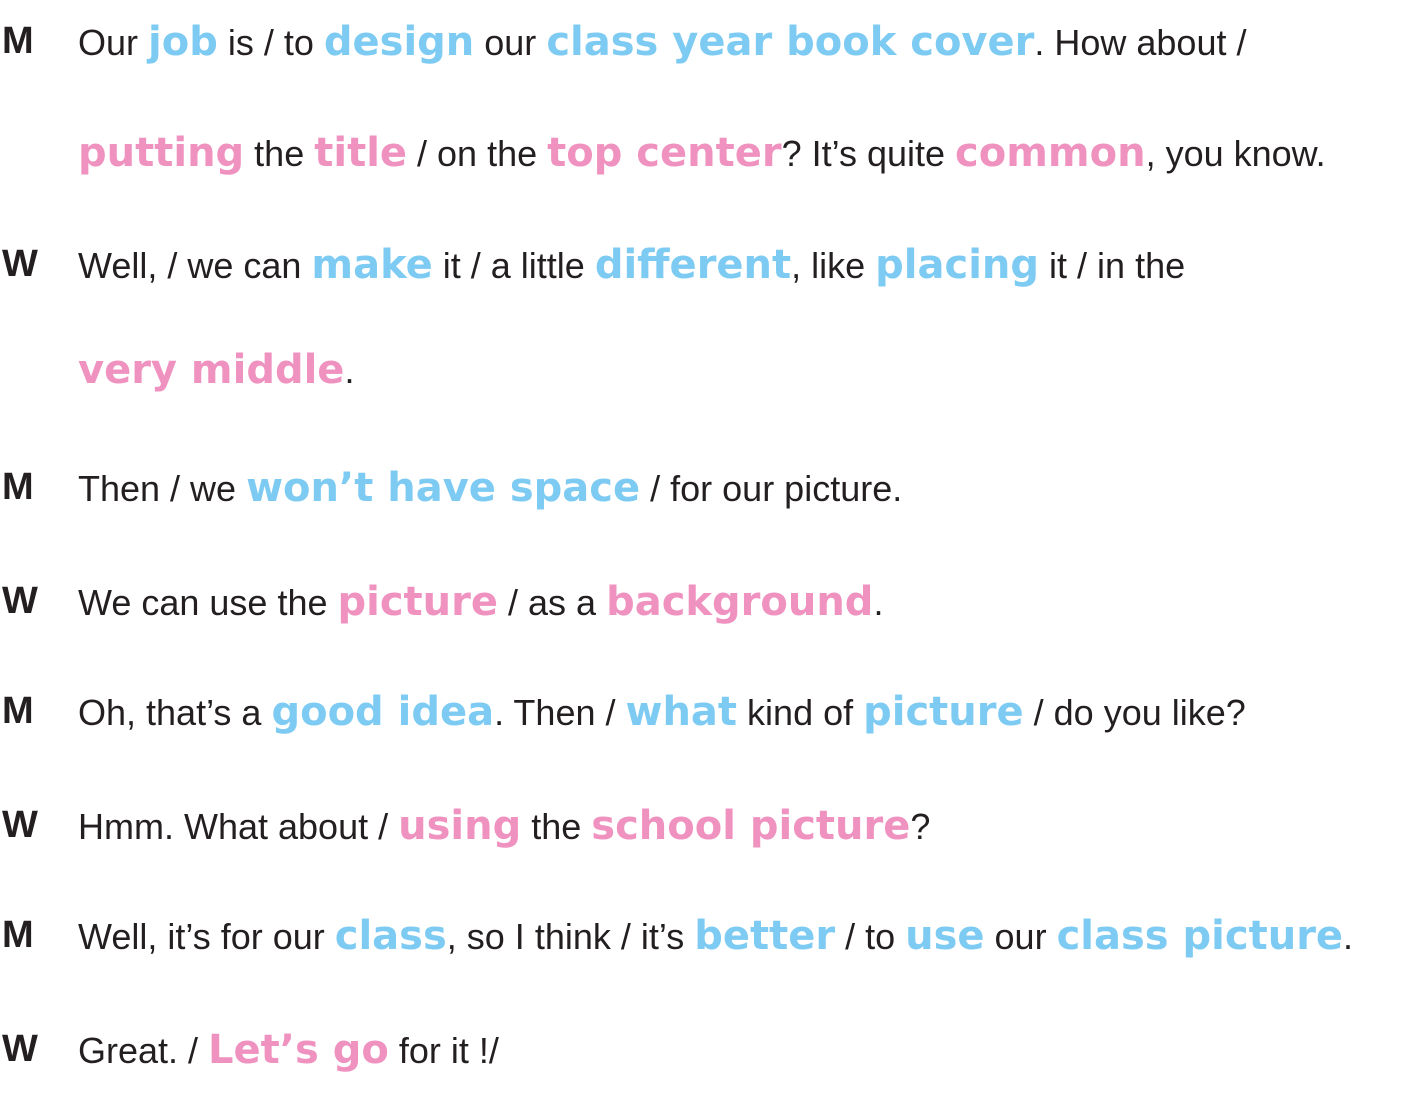  What do you see at coordinates (208, 602) in the screenshot?
I see `plain-words: We can use the` at bounding box center [208, 602].